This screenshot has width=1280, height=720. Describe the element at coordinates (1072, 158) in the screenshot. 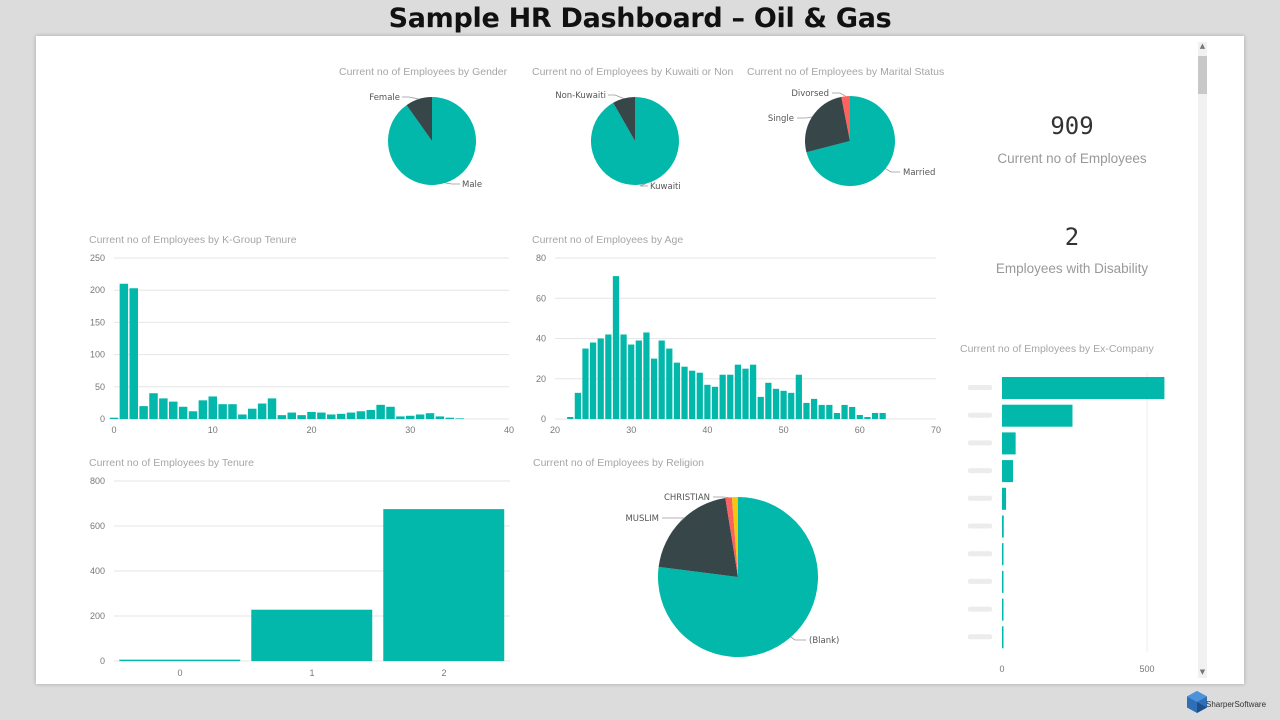

I see `employees-card-label: Current no of Employees` at that location.